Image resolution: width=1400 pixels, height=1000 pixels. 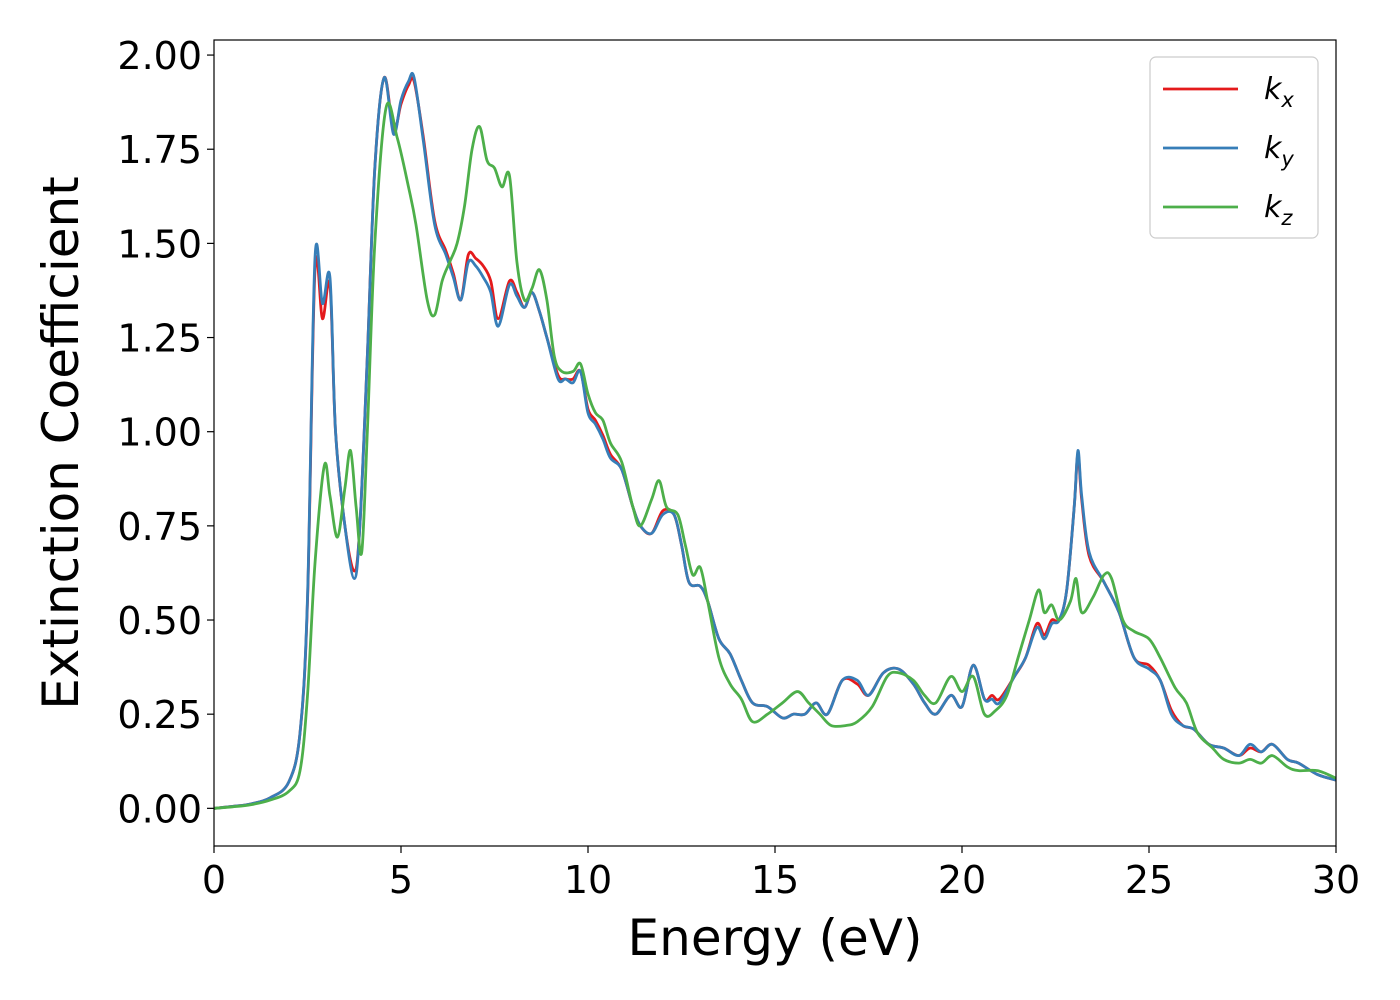 I want to click on y-tick-label: 1.25, so click(x=159, y=339).